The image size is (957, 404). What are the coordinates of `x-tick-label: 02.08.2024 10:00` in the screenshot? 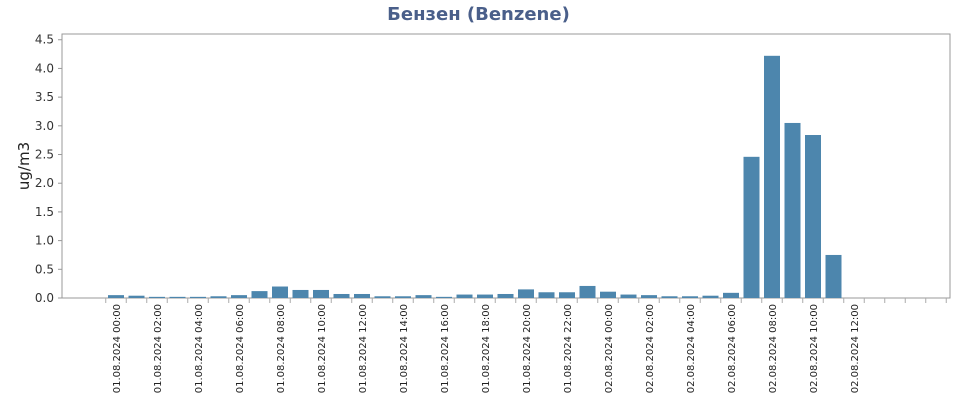 It's located at (814, 348).